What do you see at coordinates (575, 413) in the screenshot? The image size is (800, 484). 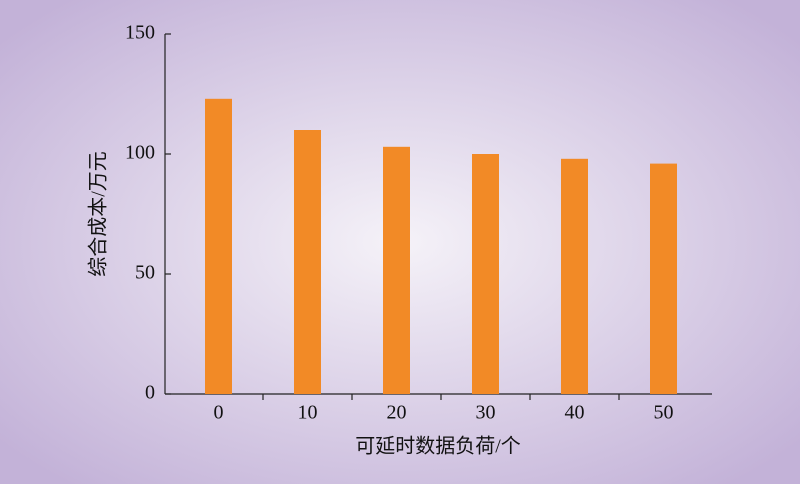 I see `x-tick-label: 40` at bounding box center [575, 413].